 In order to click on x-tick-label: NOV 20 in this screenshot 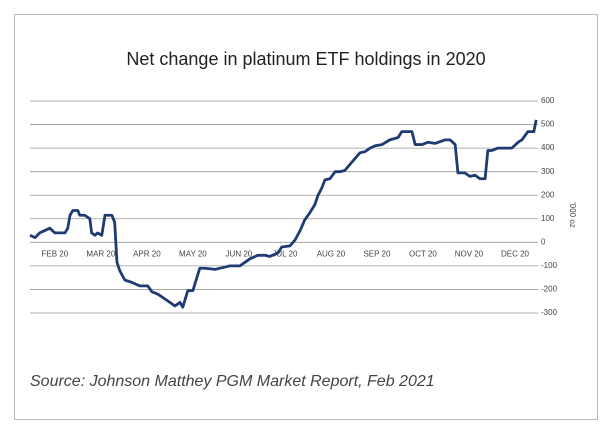, I will do `click(469, 253)`.